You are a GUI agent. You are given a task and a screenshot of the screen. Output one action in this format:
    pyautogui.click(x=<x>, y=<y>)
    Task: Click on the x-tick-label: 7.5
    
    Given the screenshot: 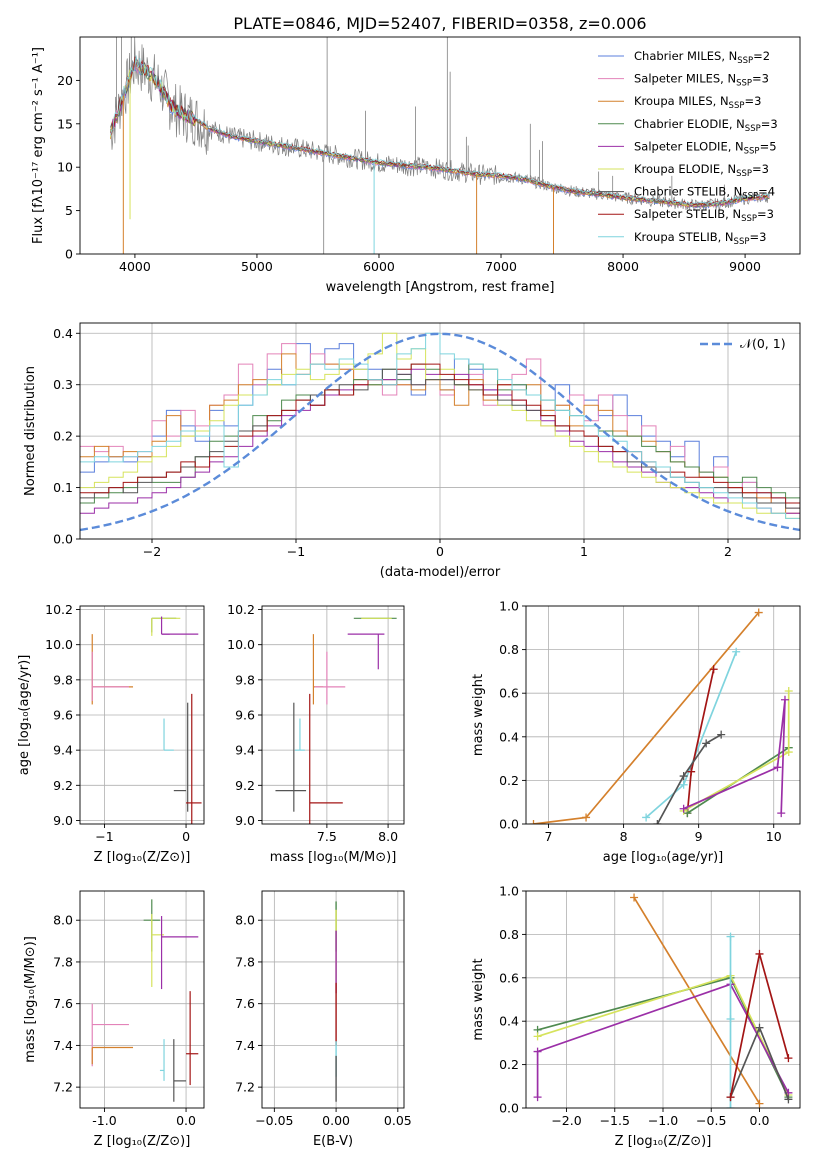 What is the action you would take?
    pyautogui.click(x=327, y=836)
    